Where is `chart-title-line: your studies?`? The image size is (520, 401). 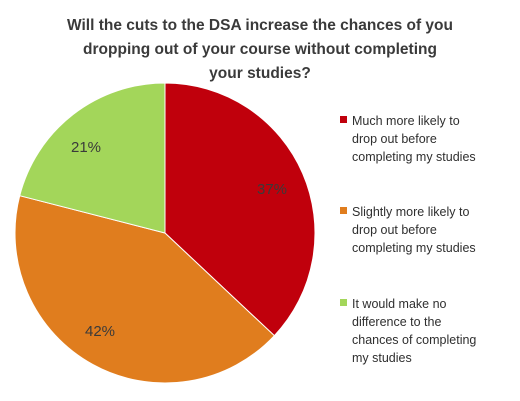
chart-title-line: your studies? is located at coordinates (260, 73).